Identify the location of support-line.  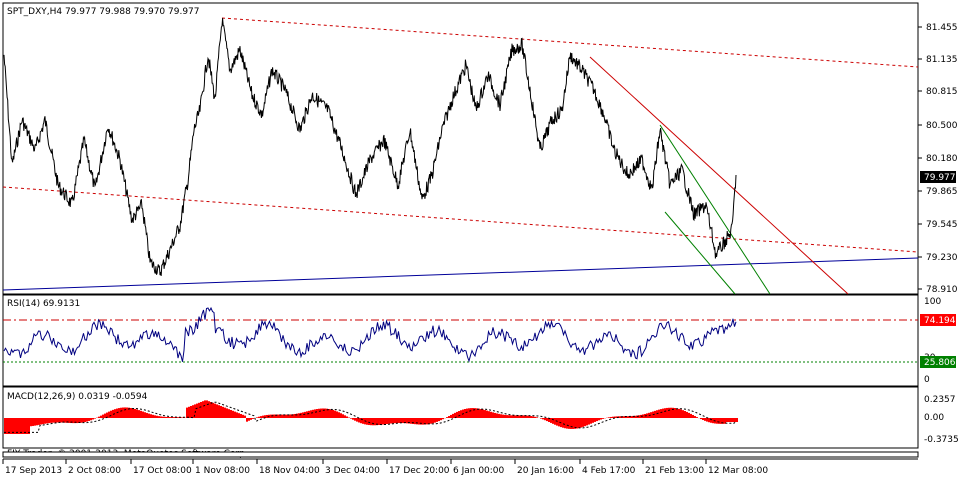
(460, 274).